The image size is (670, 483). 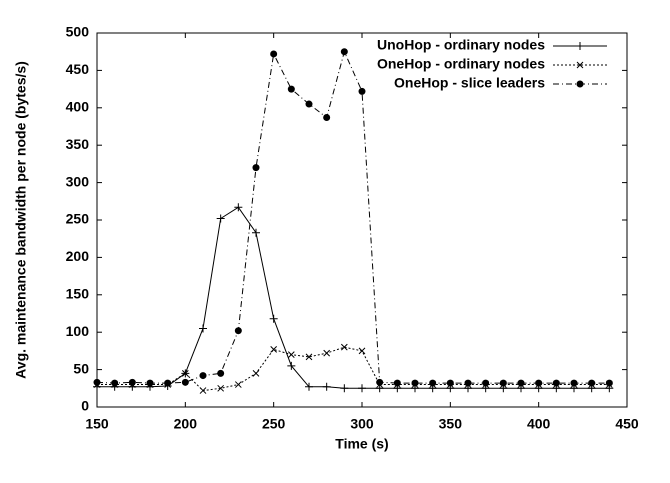 What do you see at coordinates (81, 368) in the screenshot?
I see `y-tick-label: 50` at bounding box center [81, 368].